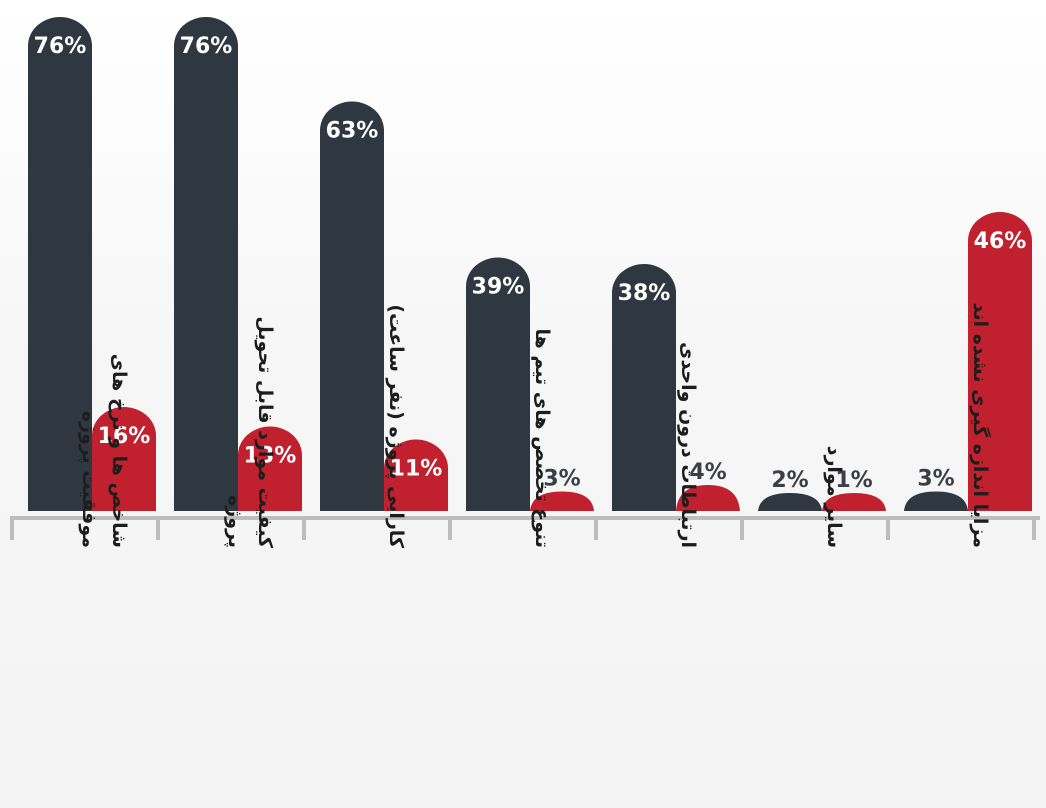  I want to click on category-label-2-line-1: کیفیت موارد قابل تحویل, so click(265, 432).